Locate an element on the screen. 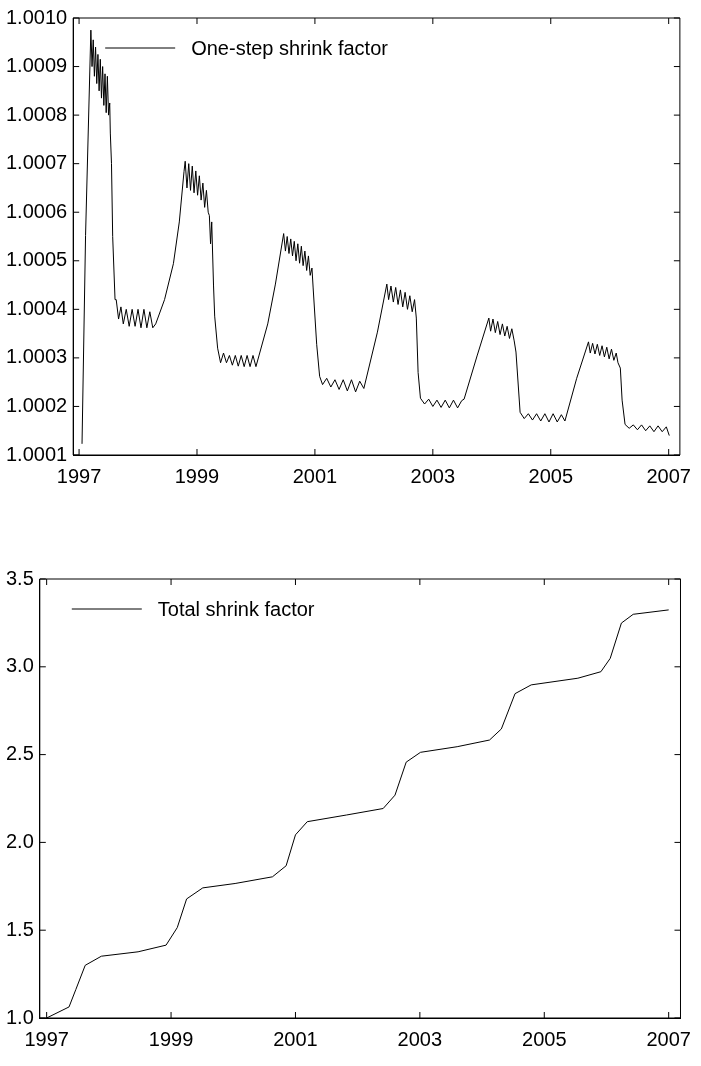 This screenshot has height=1066, width=701. y-tick-label: 1.0002 is located at coordinates (37, 404).